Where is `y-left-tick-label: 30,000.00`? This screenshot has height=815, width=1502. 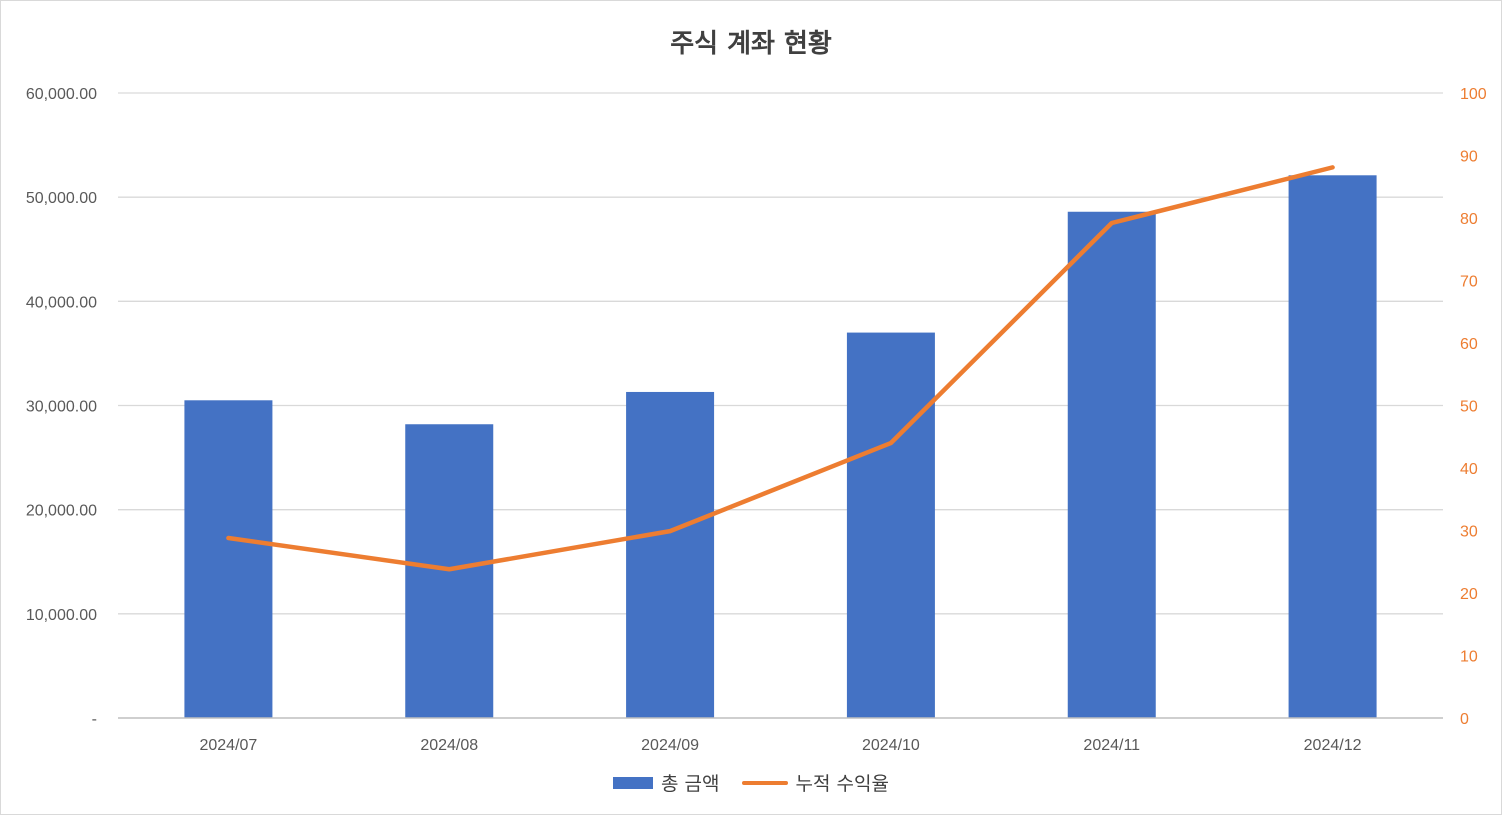 y-left-tick-label: 30,000.00 is located at coordinates (61, 407).